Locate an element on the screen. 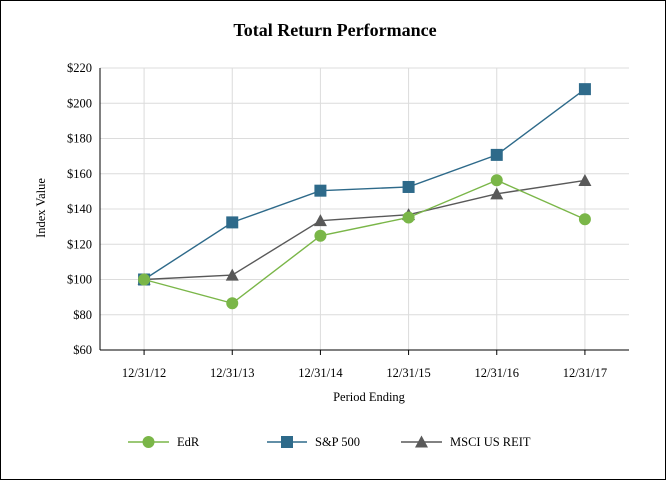 The image size is (666, 480). legend-marker-msci-us-reit is located at coordinates (421, 441).